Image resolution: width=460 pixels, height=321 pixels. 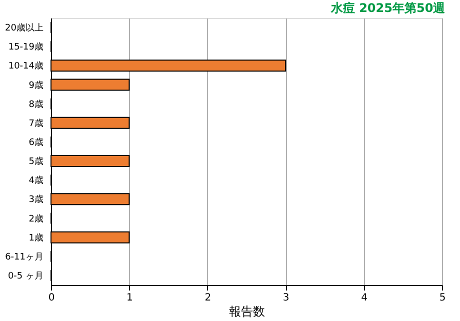 I want to click on x-tick-label: 5, so click(x=442, y=298).